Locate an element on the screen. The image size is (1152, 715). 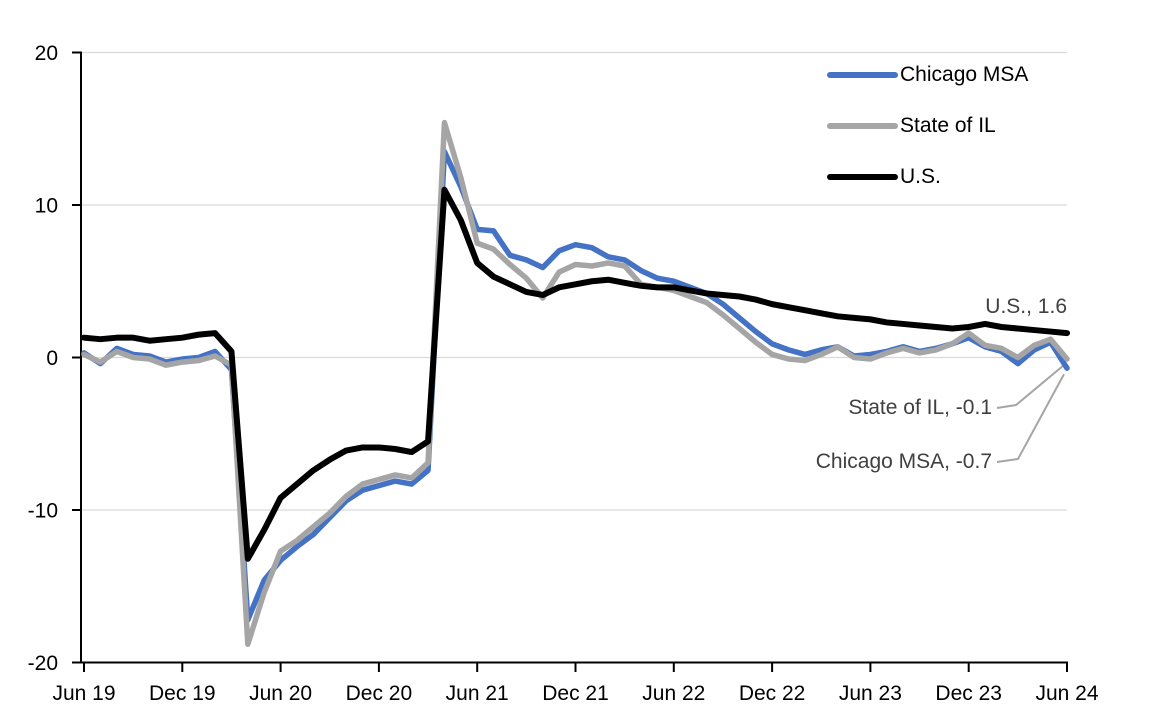
y-tick-label: 20 is located at coordinates (46, 53).